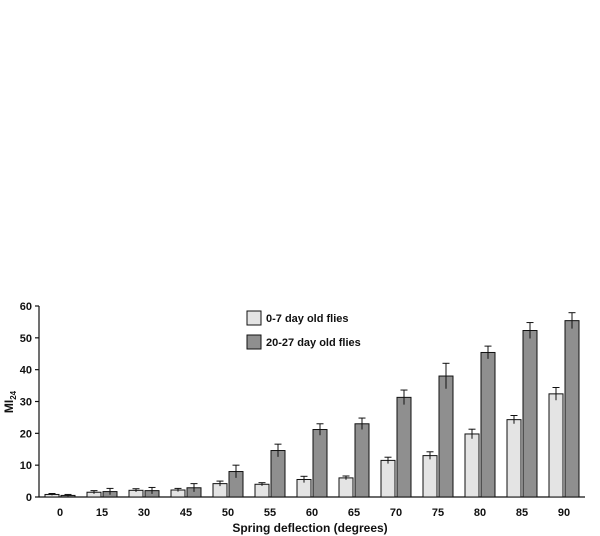 The width and height of the screenshot is (600, 536). Describe the element at coordinates (26, 466) in the screenshot. I see `y-tick-label: 10` at that location.